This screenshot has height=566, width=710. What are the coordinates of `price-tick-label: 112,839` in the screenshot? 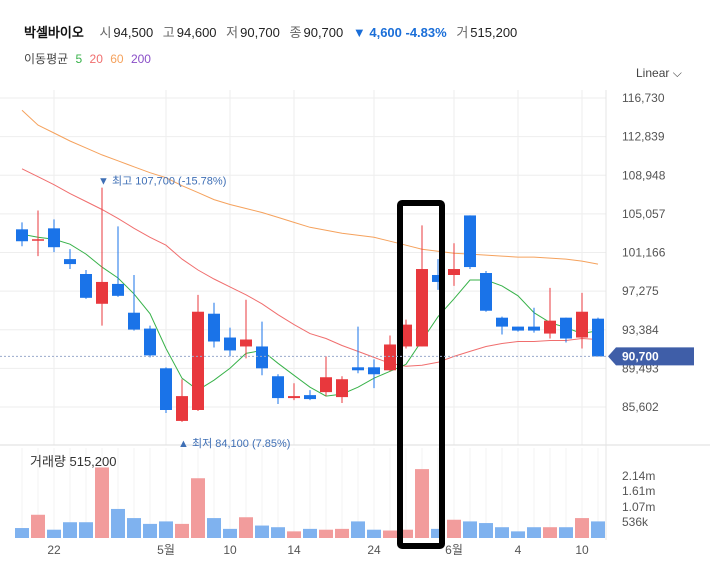 It's located at (643, 137).